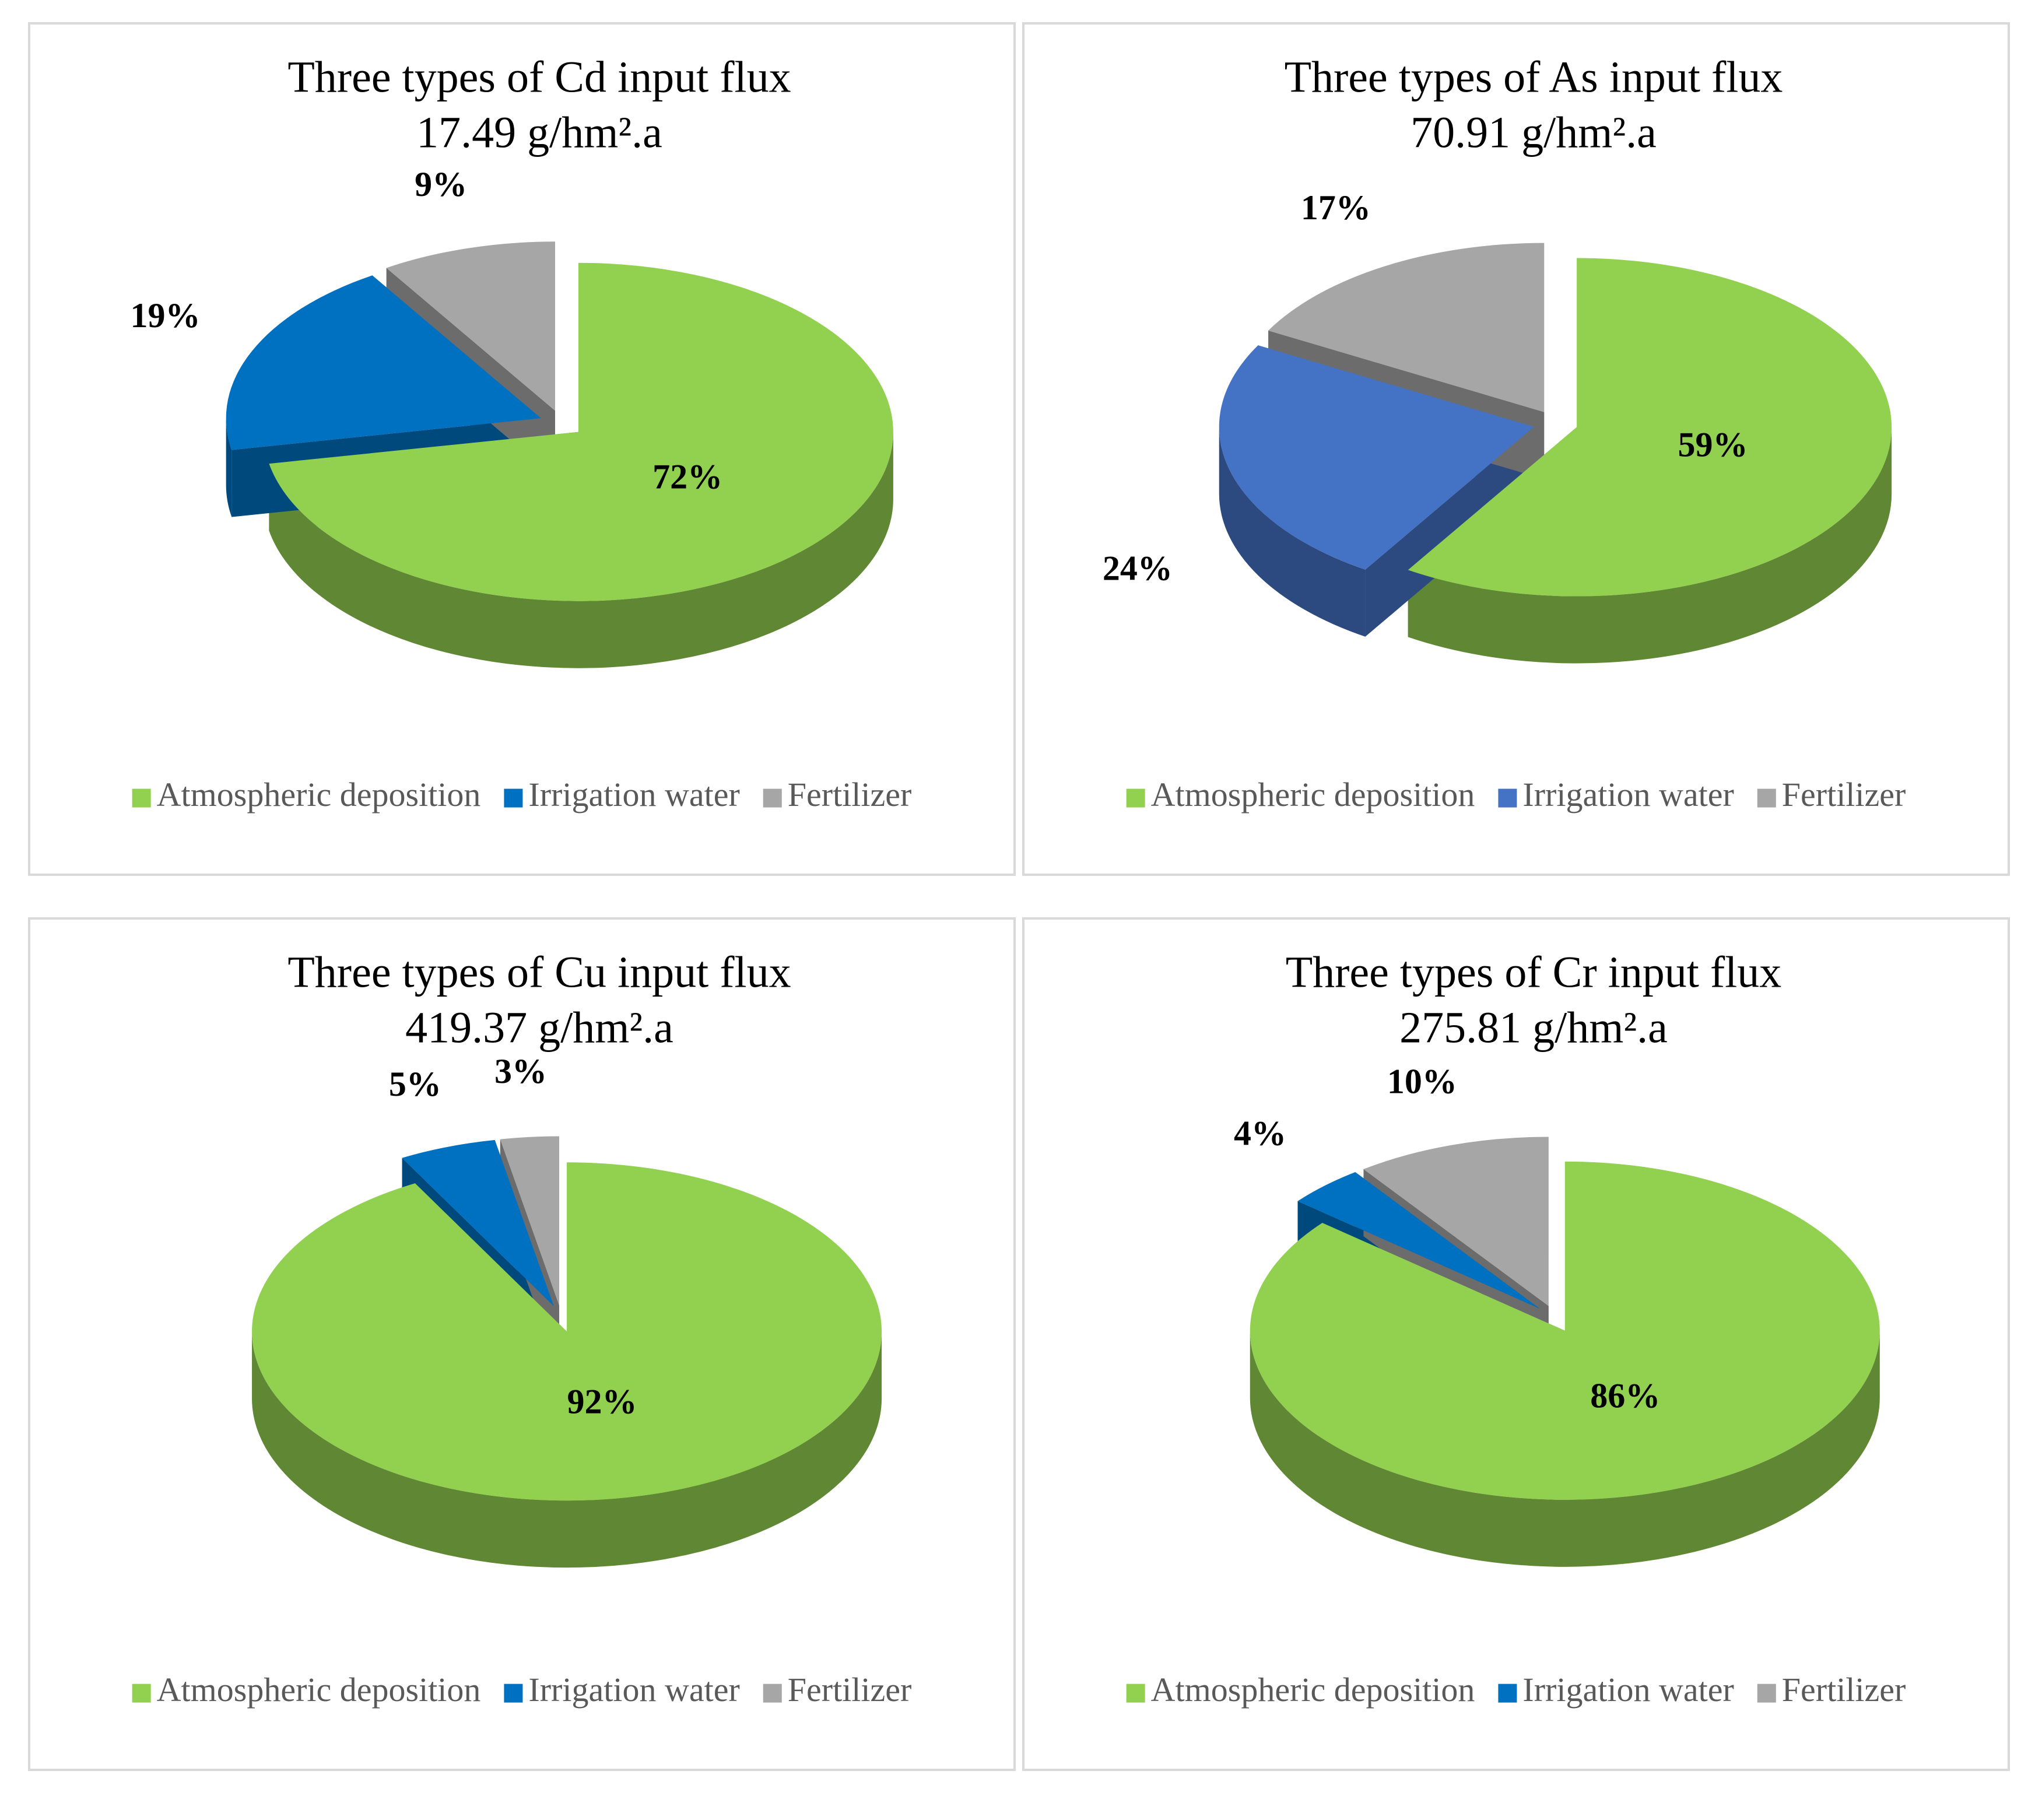  What do you see at coordinates (1534, 132) in the screenshot?
I see `chart-subtitle: 70.91 g/hm².a` at bounding box center [1534, 132].